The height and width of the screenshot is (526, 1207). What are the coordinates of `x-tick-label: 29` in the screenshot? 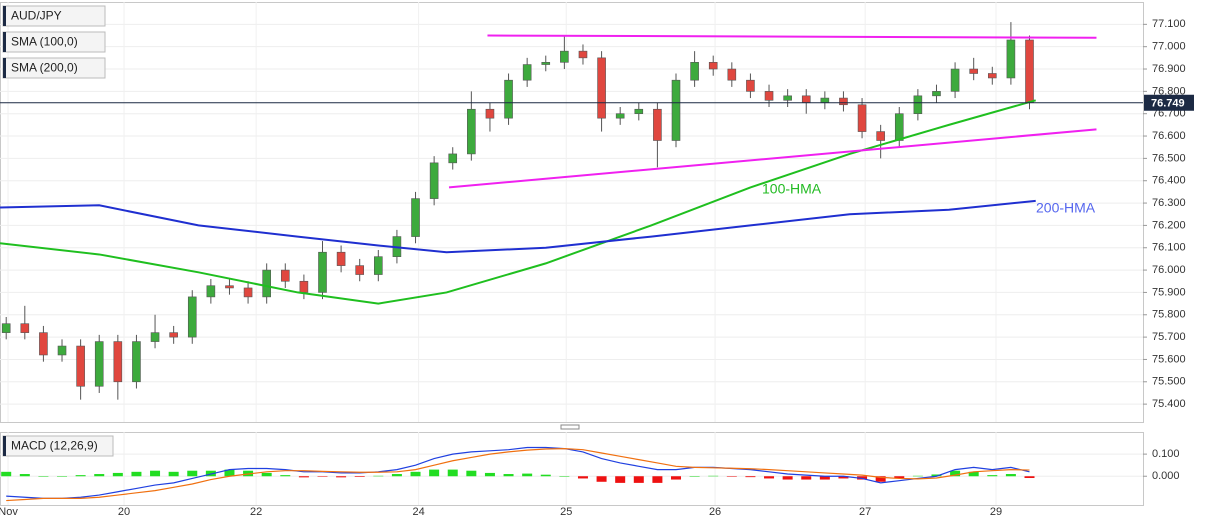 It's located at (996, 512).